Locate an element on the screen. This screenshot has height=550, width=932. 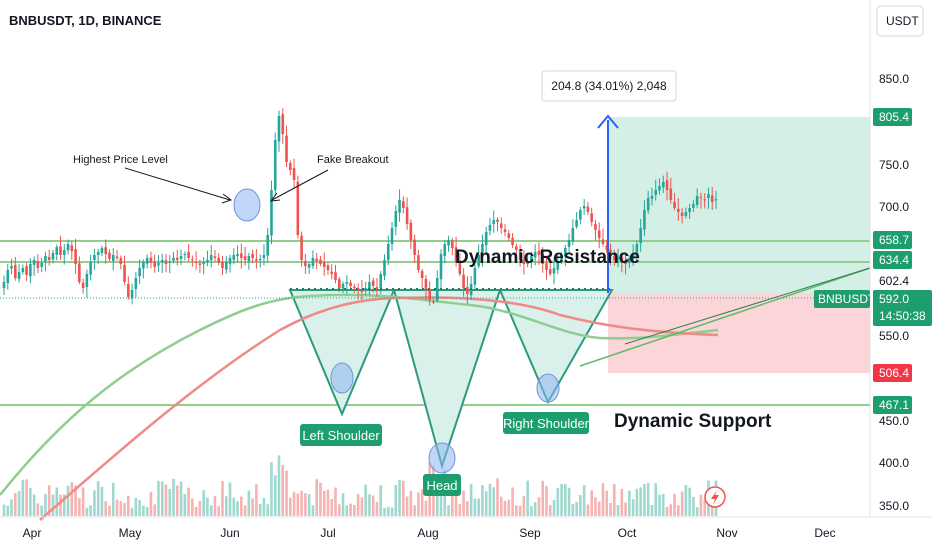
y-tick-label: 550.0 is located at coordinates (894, 336).